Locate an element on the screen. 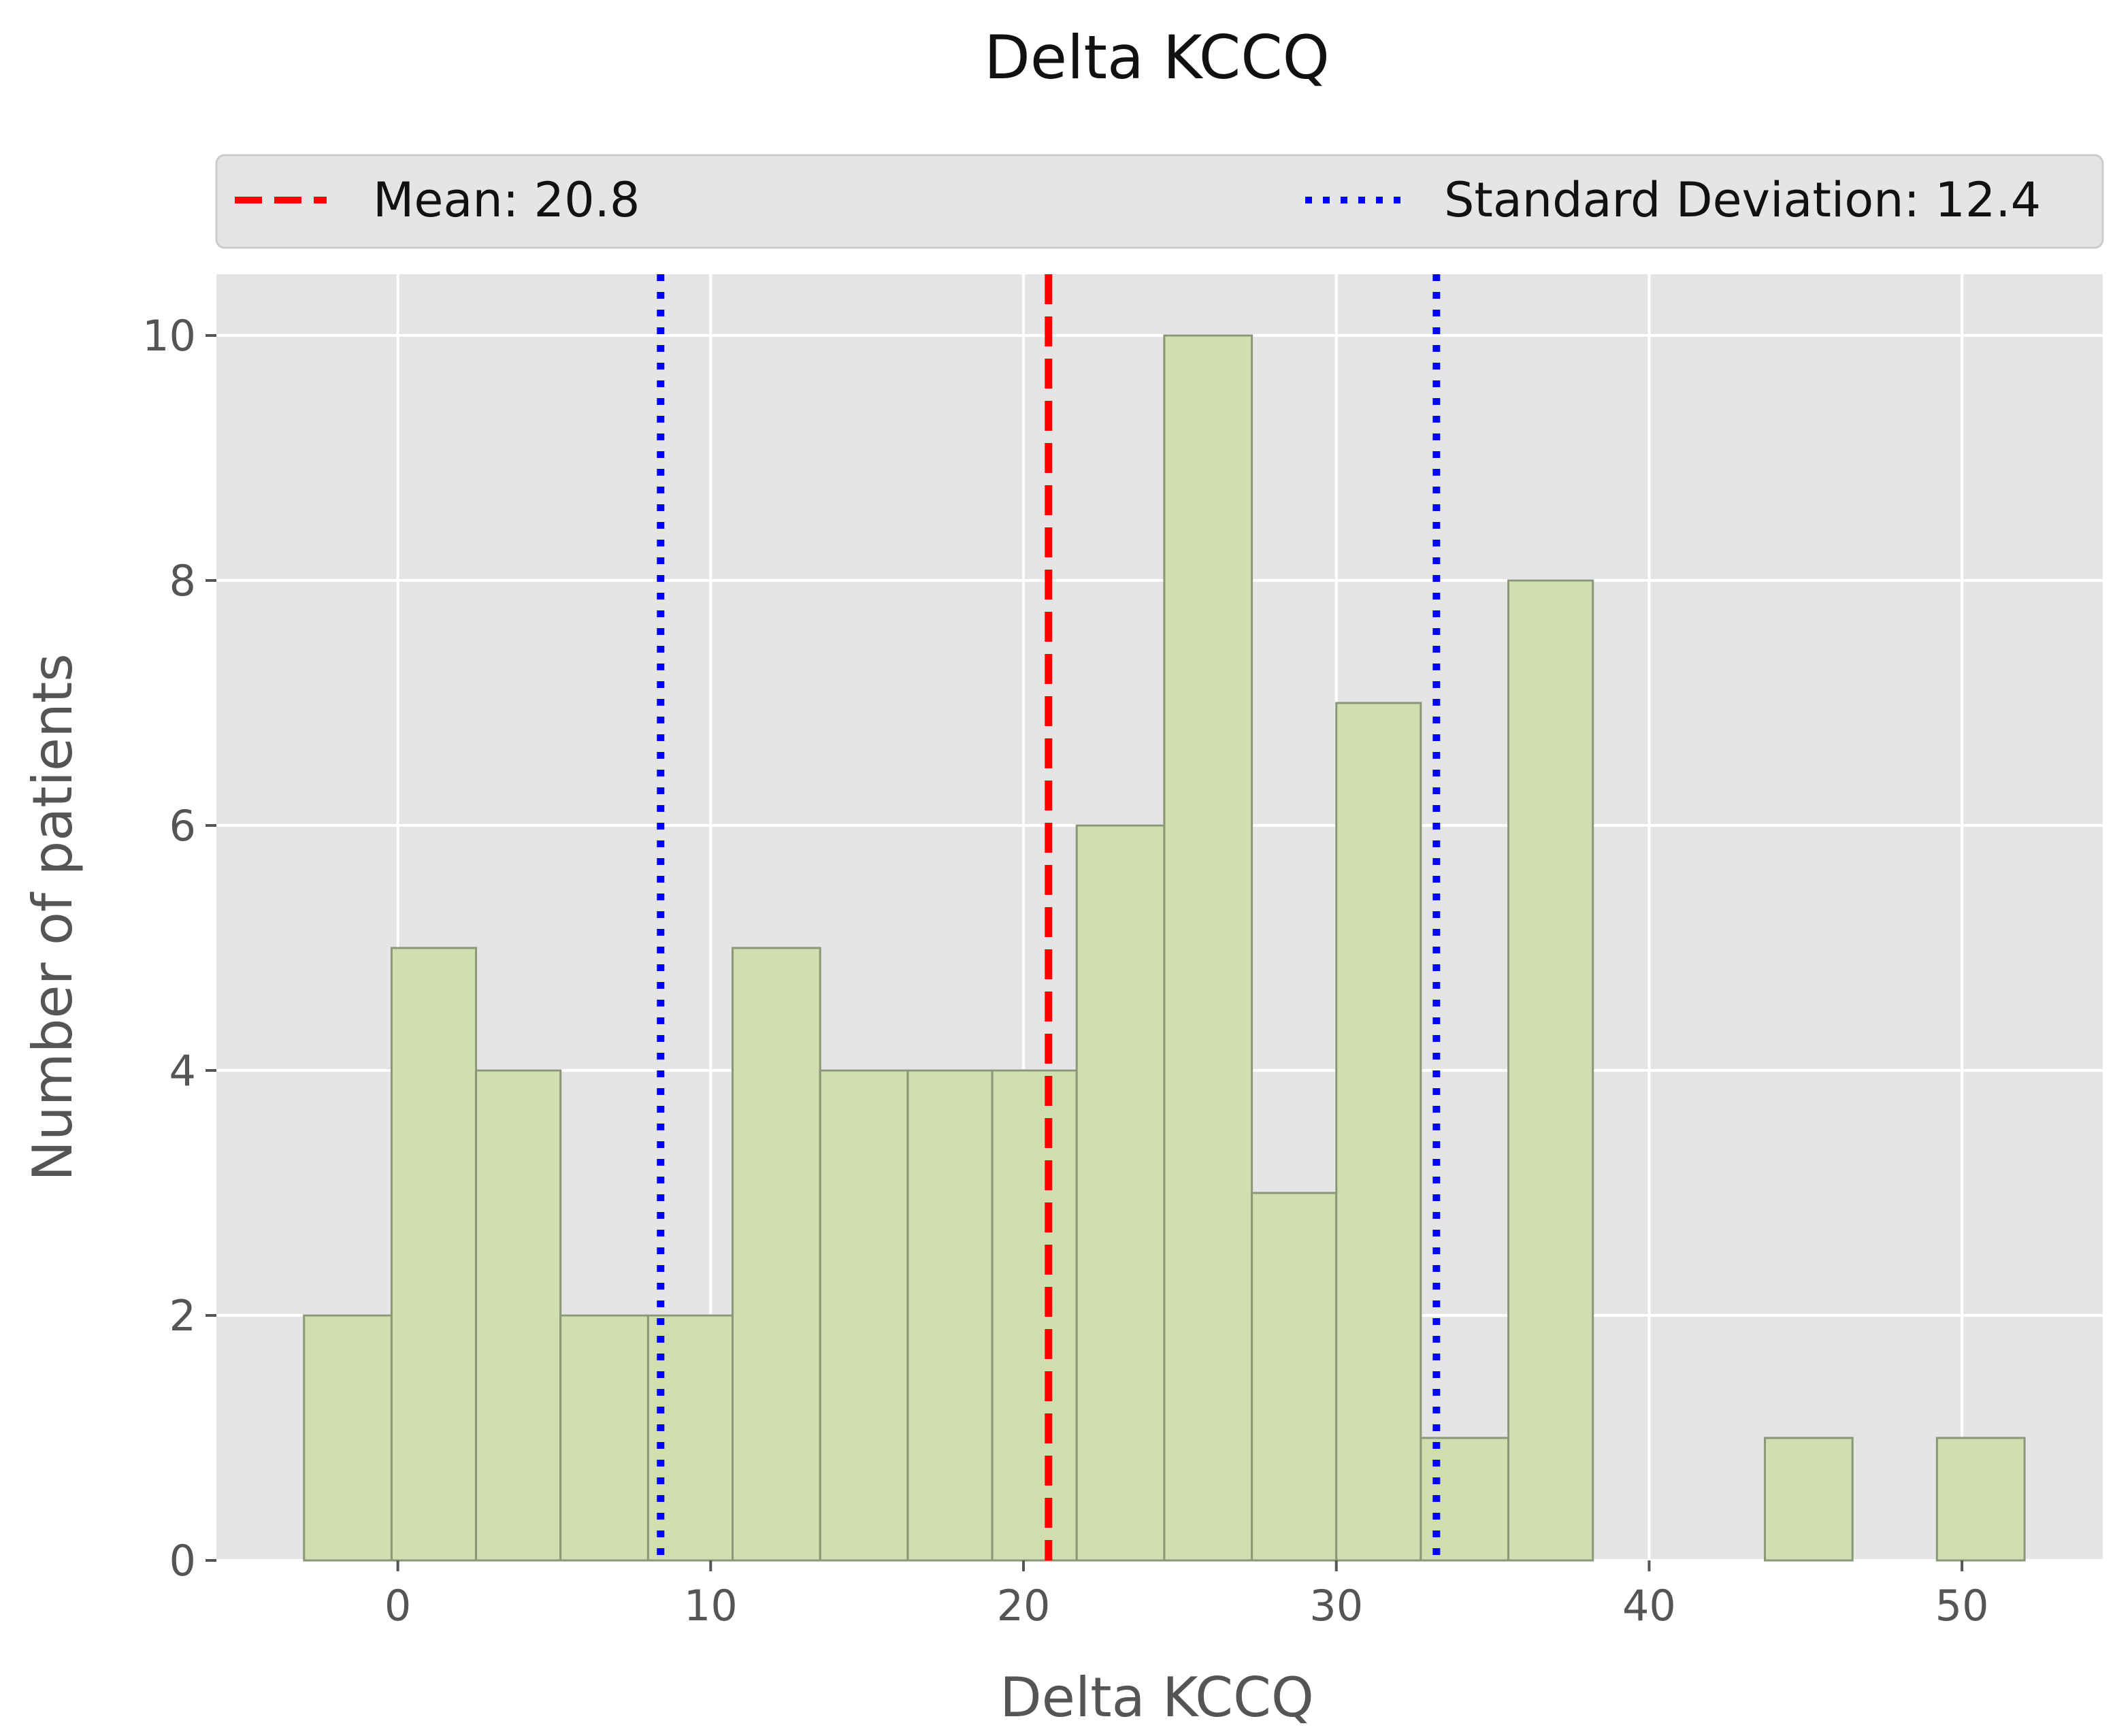  x-tick-label: 0 is located at coordinates (397, 1606).